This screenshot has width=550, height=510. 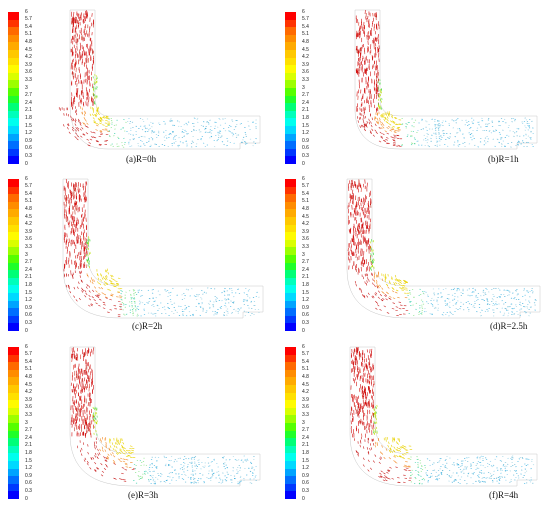 I want to click on colorbar-tick-label: 0.3, so click(x=28, y=322).